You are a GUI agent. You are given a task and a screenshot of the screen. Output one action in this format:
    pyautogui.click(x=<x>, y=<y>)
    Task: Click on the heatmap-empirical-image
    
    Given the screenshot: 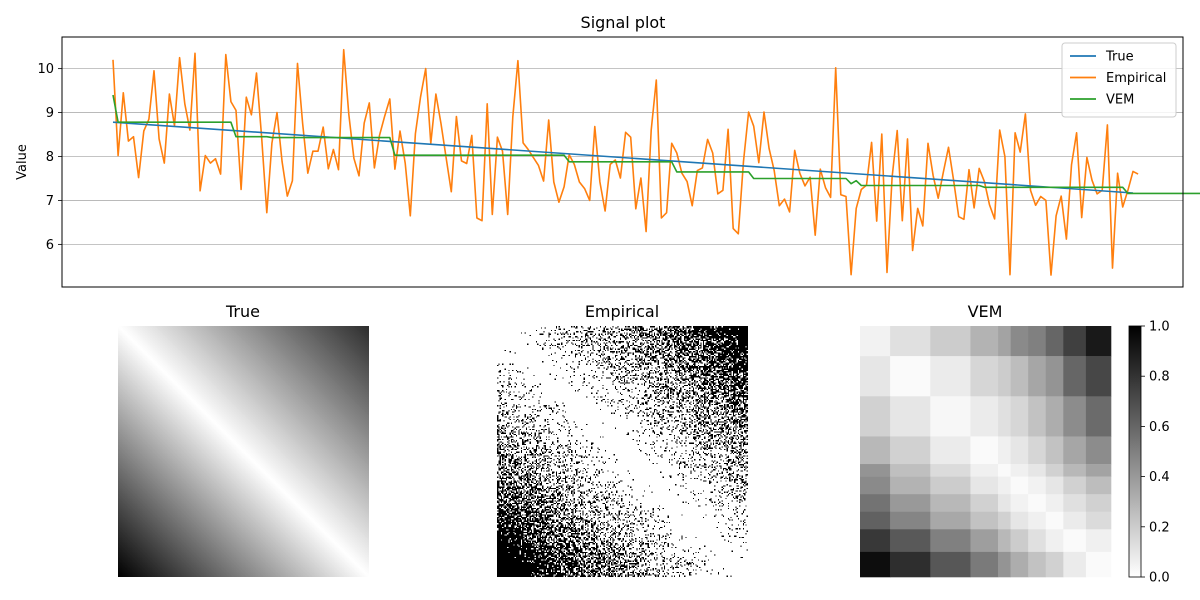 What is the action you would take?
    pyautogui.click(x=622, y=451)
    